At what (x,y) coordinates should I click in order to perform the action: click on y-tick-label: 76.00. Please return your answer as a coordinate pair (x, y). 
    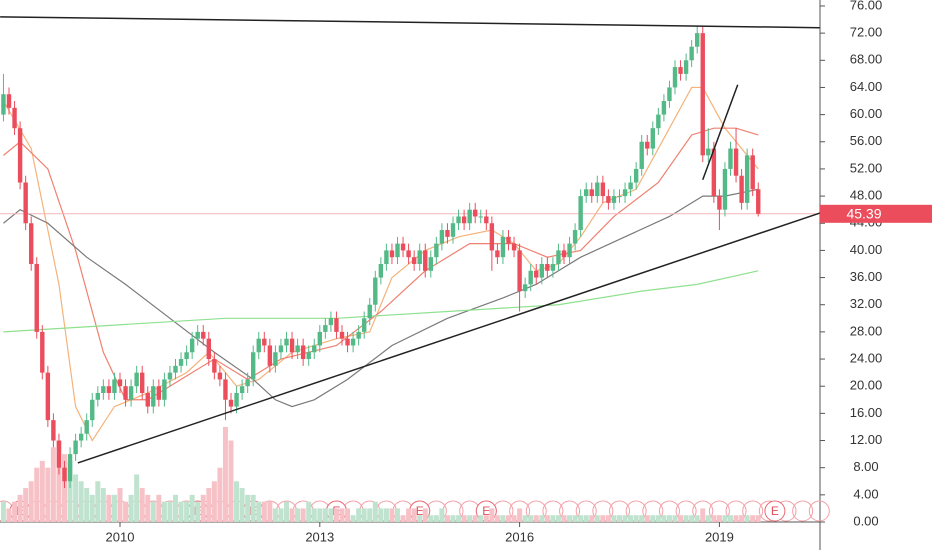
    Looking at the image, I should click on (866, 6).